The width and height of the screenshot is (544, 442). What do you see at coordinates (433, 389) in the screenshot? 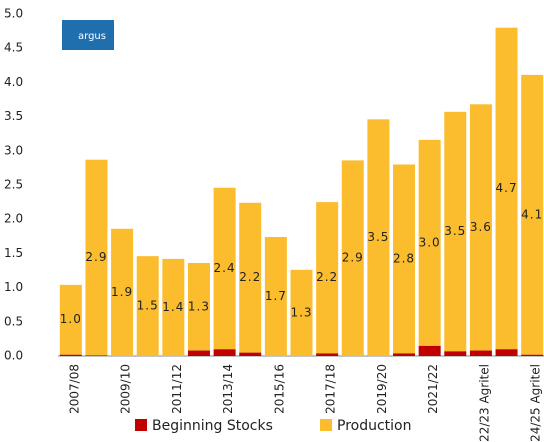
I see `x-tick-label: 2021/22` at bounding box center [433, 389].